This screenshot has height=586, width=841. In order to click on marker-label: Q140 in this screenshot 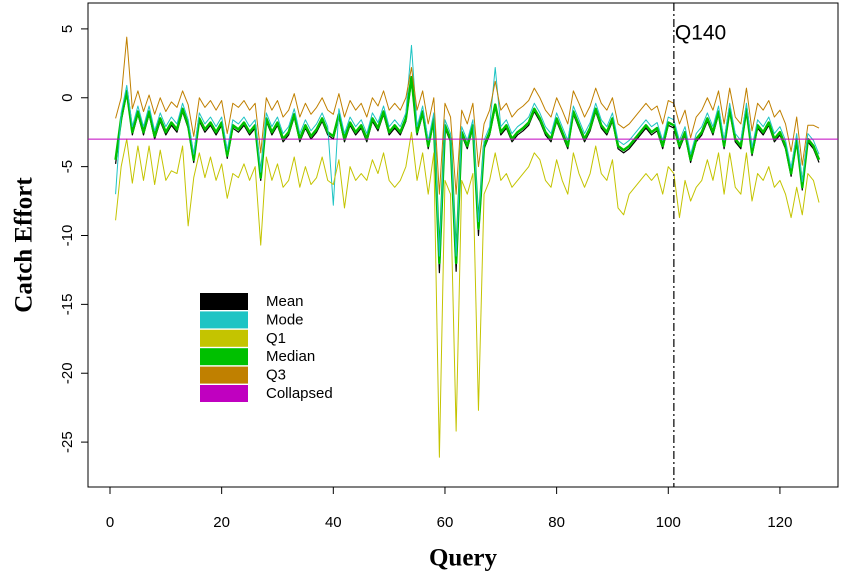, I will do `click(700, 33)`.